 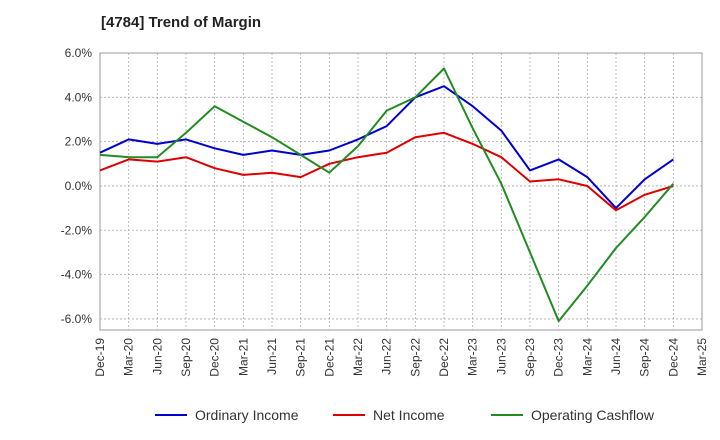 What do you see at coordinates (444, 357) in the screenshot?
I see `x-tick-label: Dec-22` at bounding box center [444, 357].